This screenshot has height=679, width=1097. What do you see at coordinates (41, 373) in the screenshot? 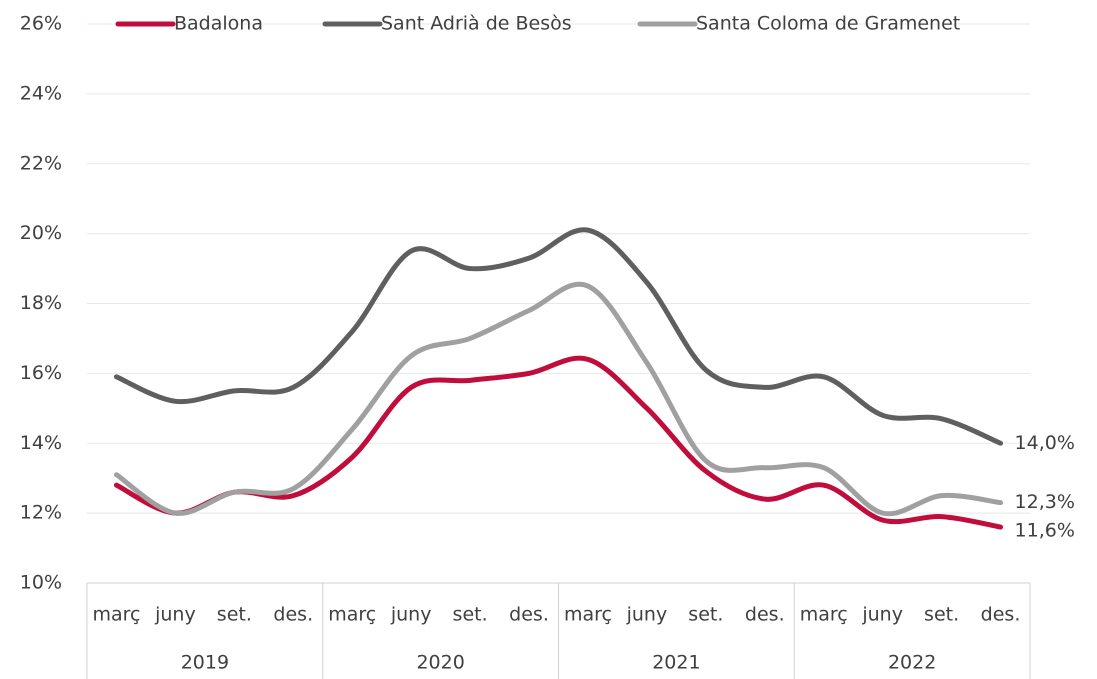
I see `y-tick-label: 16%` at bounding box center [41, 373].